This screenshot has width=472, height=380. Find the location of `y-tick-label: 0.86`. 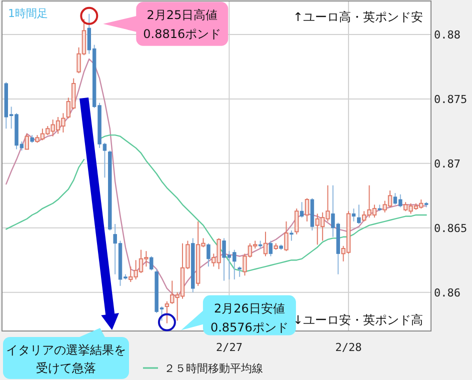

y-tick-label: 0.86 is located at coordinates (447, 293).